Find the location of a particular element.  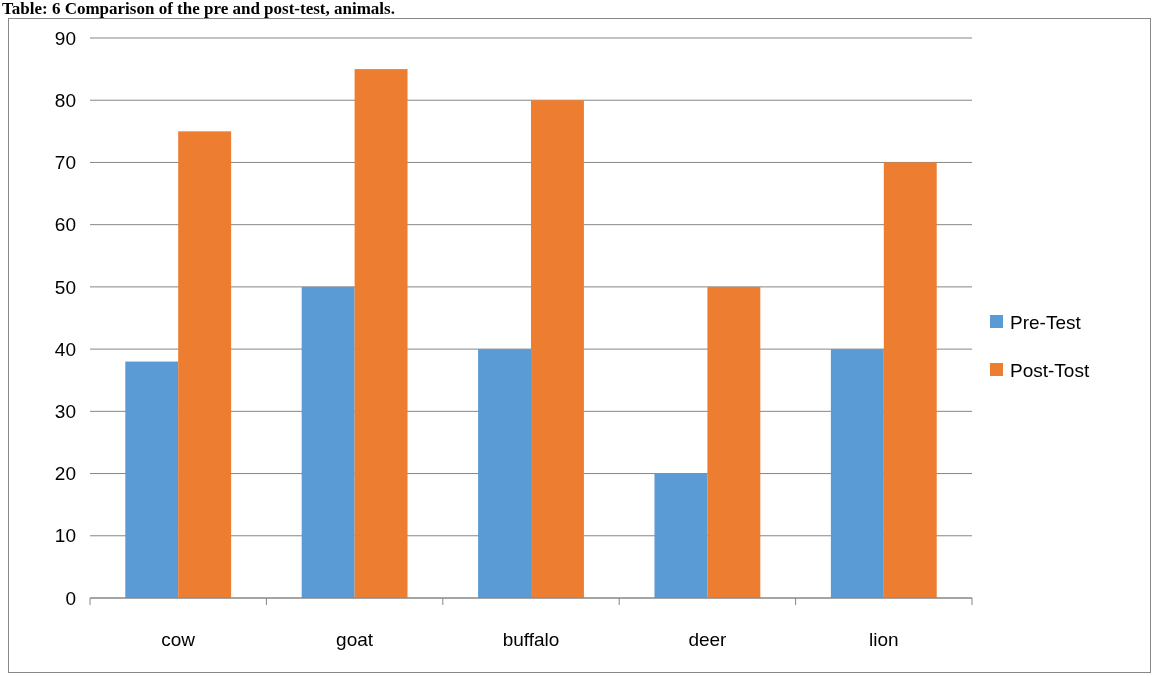

legend-label: Post-Tost is located at coordinates (1050, 370).